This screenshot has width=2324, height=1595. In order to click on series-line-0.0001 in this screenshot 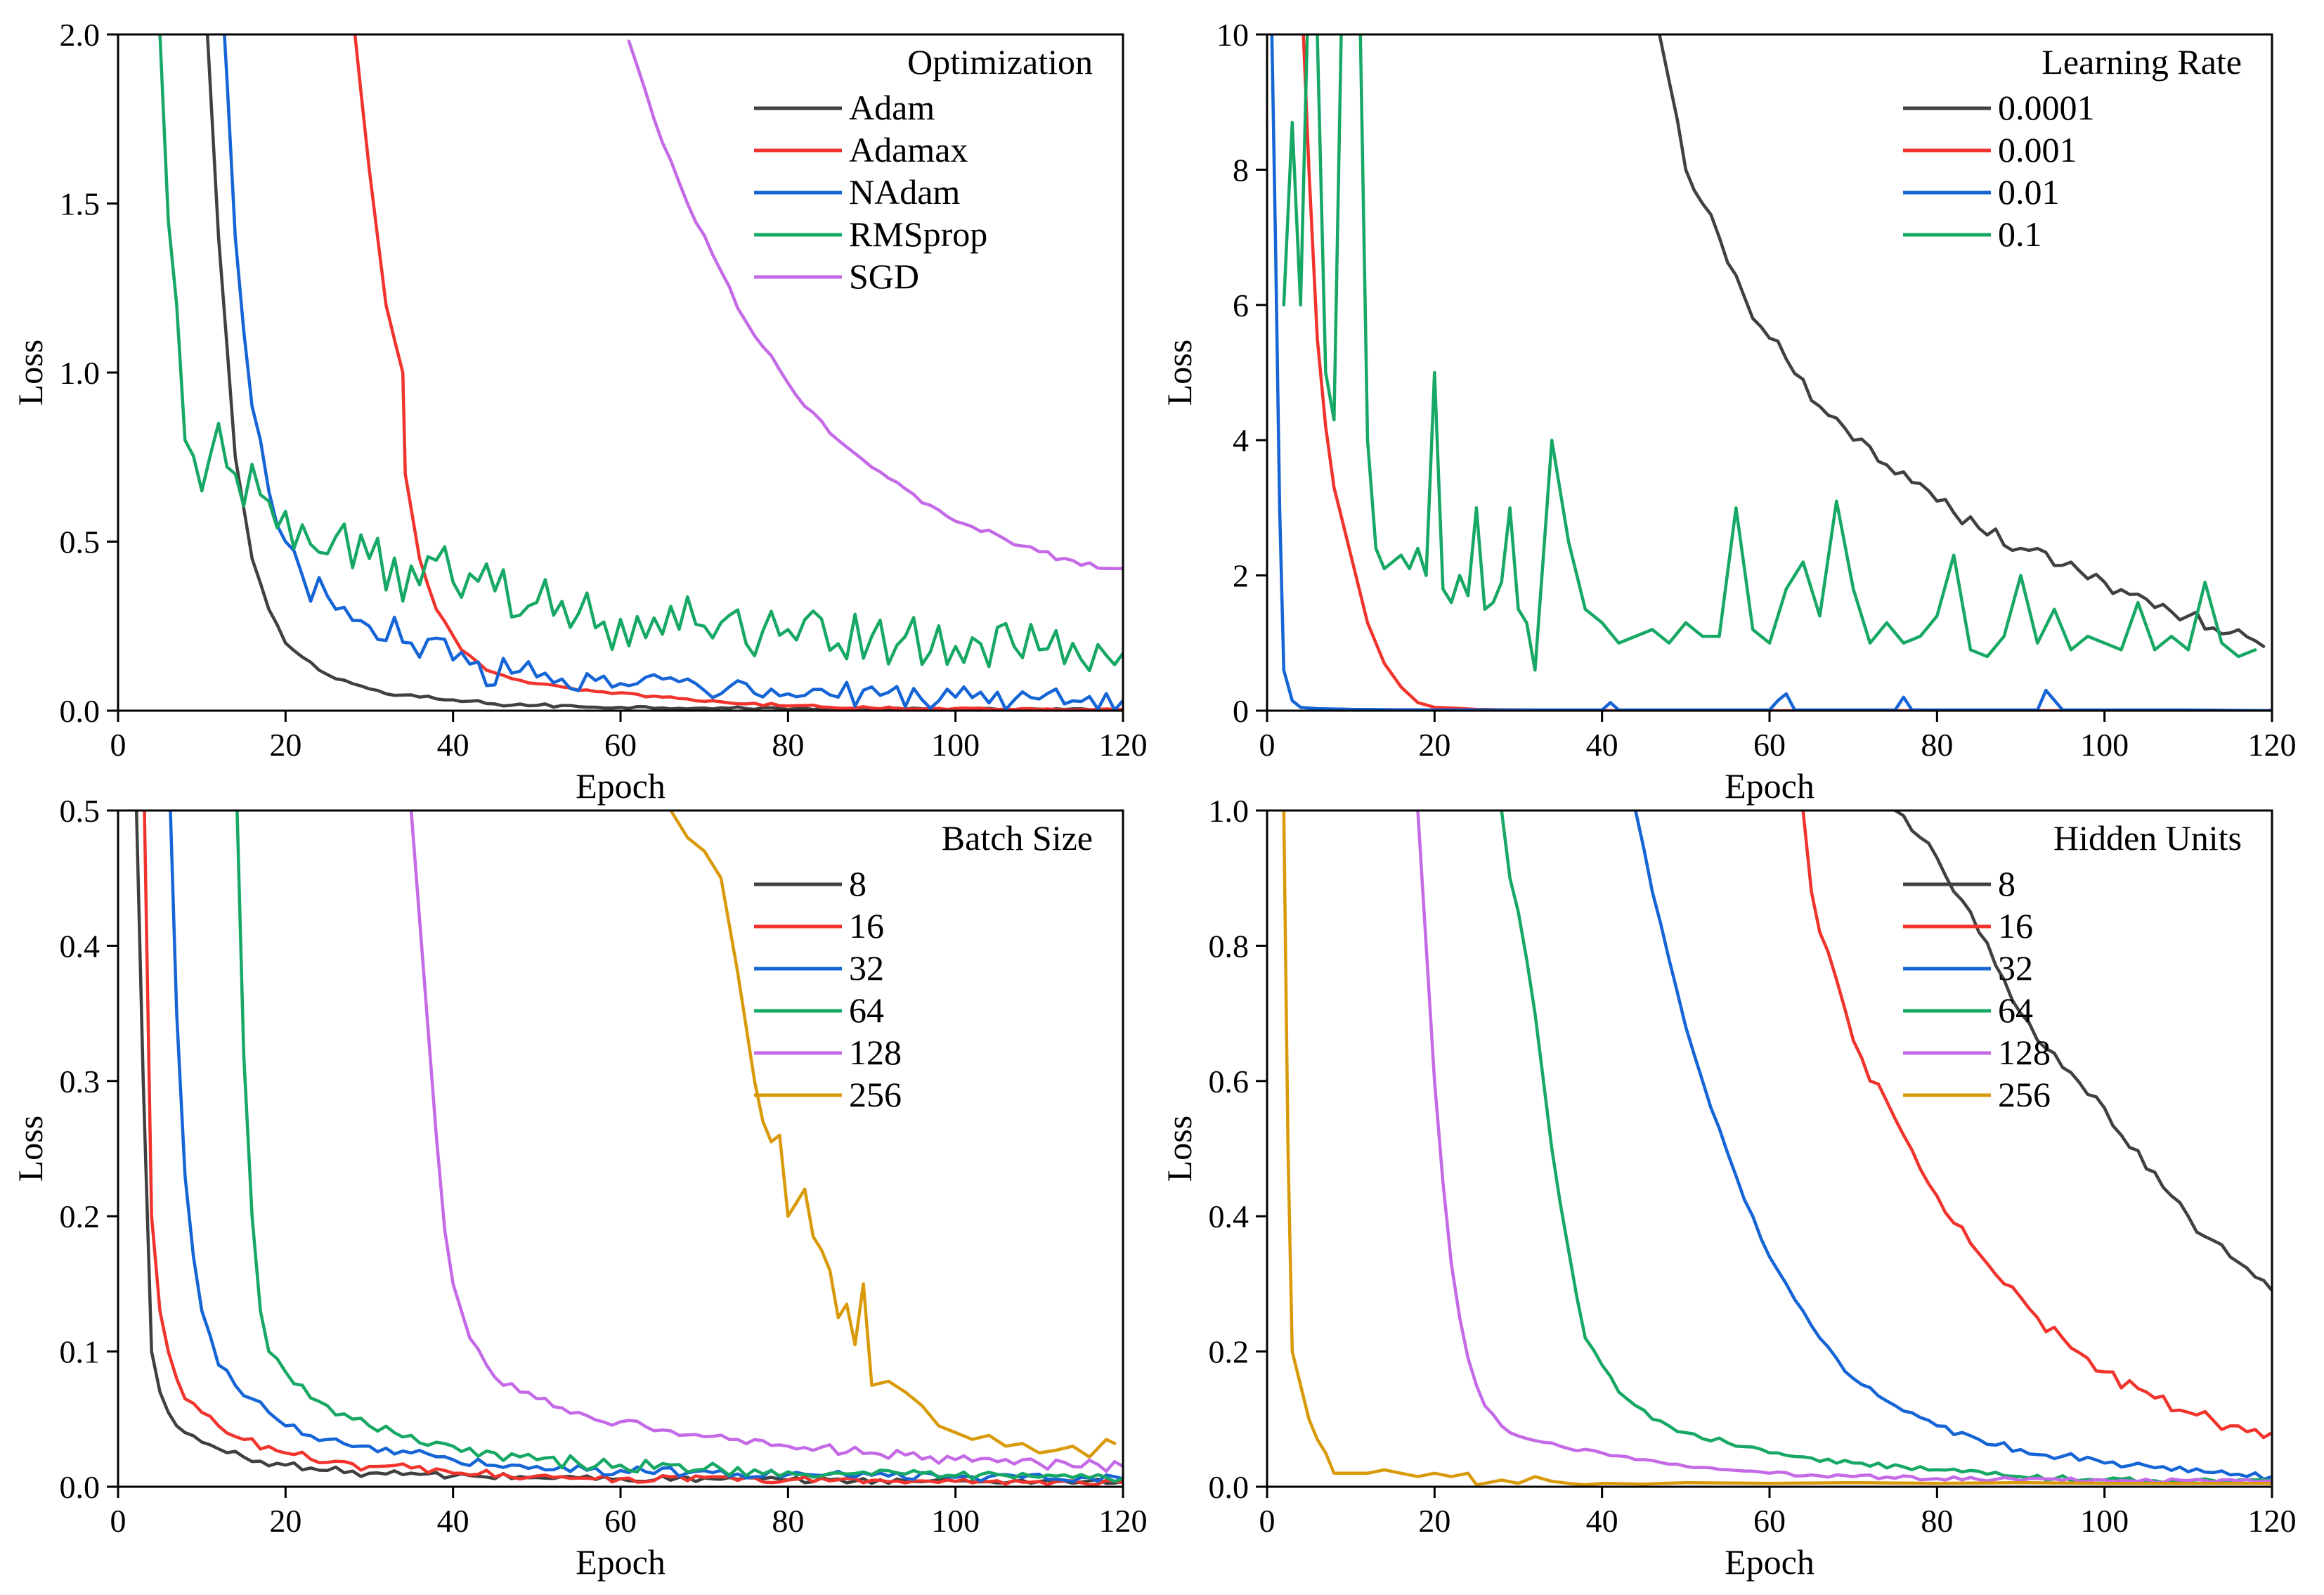, I will do `click(1962, 341)`.